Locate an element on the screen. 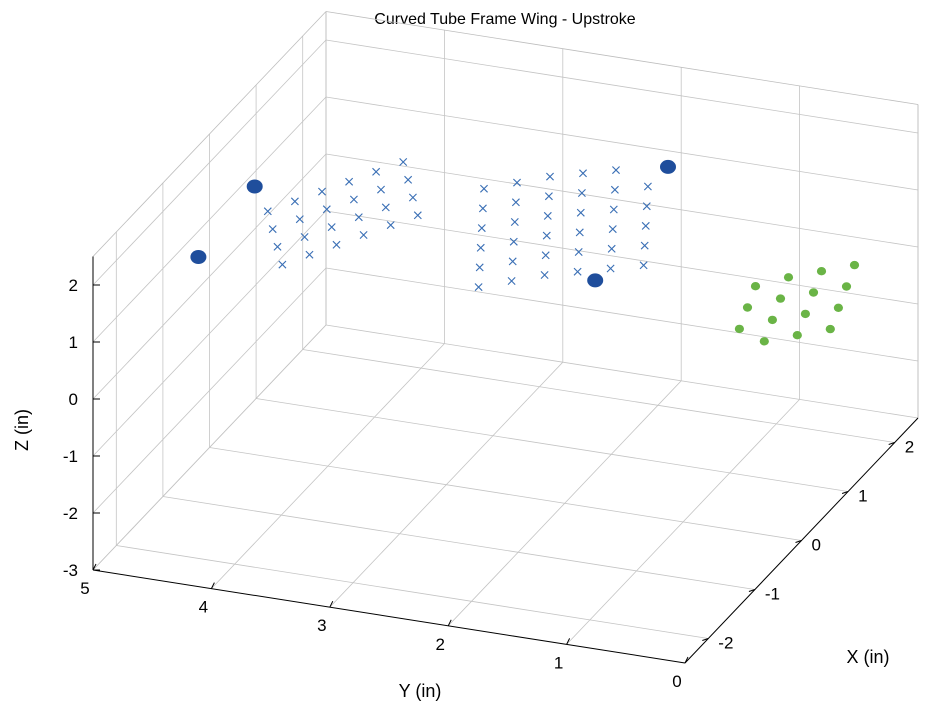  z-tick-label: -2 is located at coordinates (70, 513).